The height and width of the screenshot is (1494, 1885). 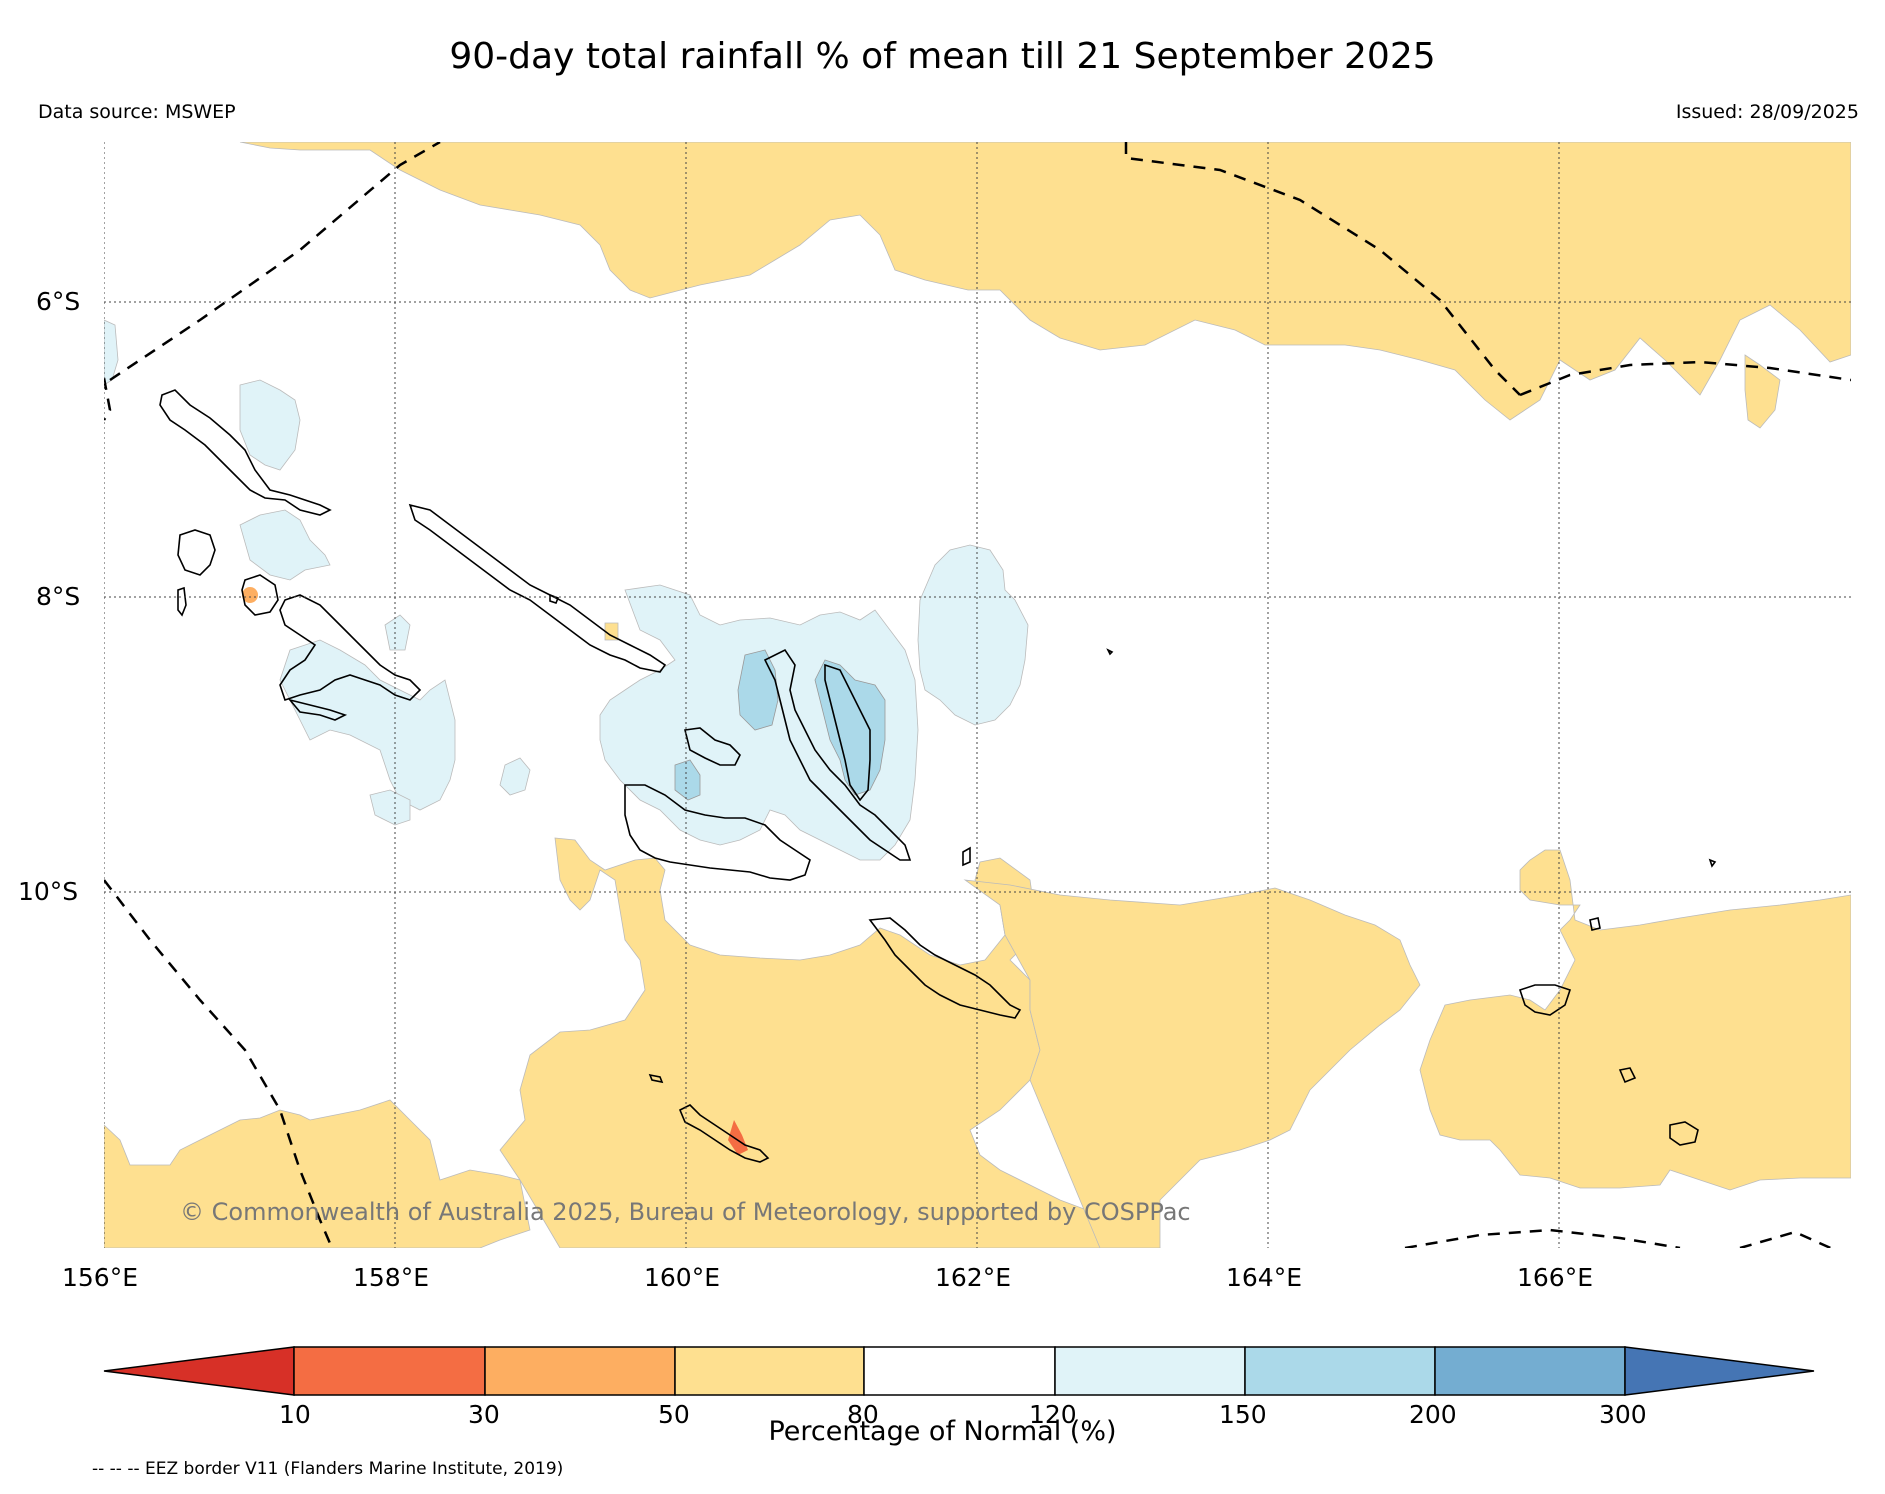 What do you see at coordinates (1322, 269) in the screenshot?
I see `eez-border-north` at bounding box center [1322, 269].